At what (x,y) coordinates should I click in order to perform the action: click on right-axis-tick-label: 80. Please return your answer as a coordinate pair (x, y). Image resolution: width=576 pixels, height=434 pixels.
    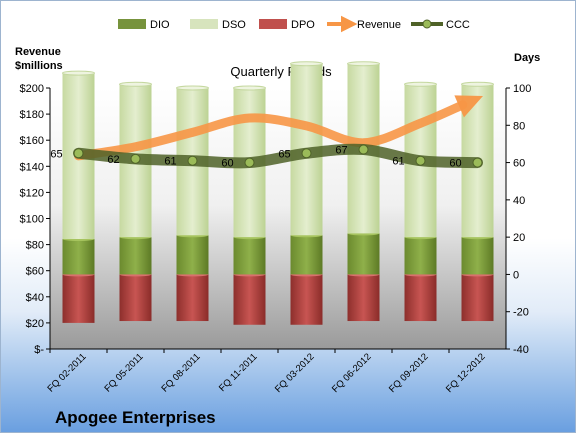
    Looking at the image, I should click on (519, 126).